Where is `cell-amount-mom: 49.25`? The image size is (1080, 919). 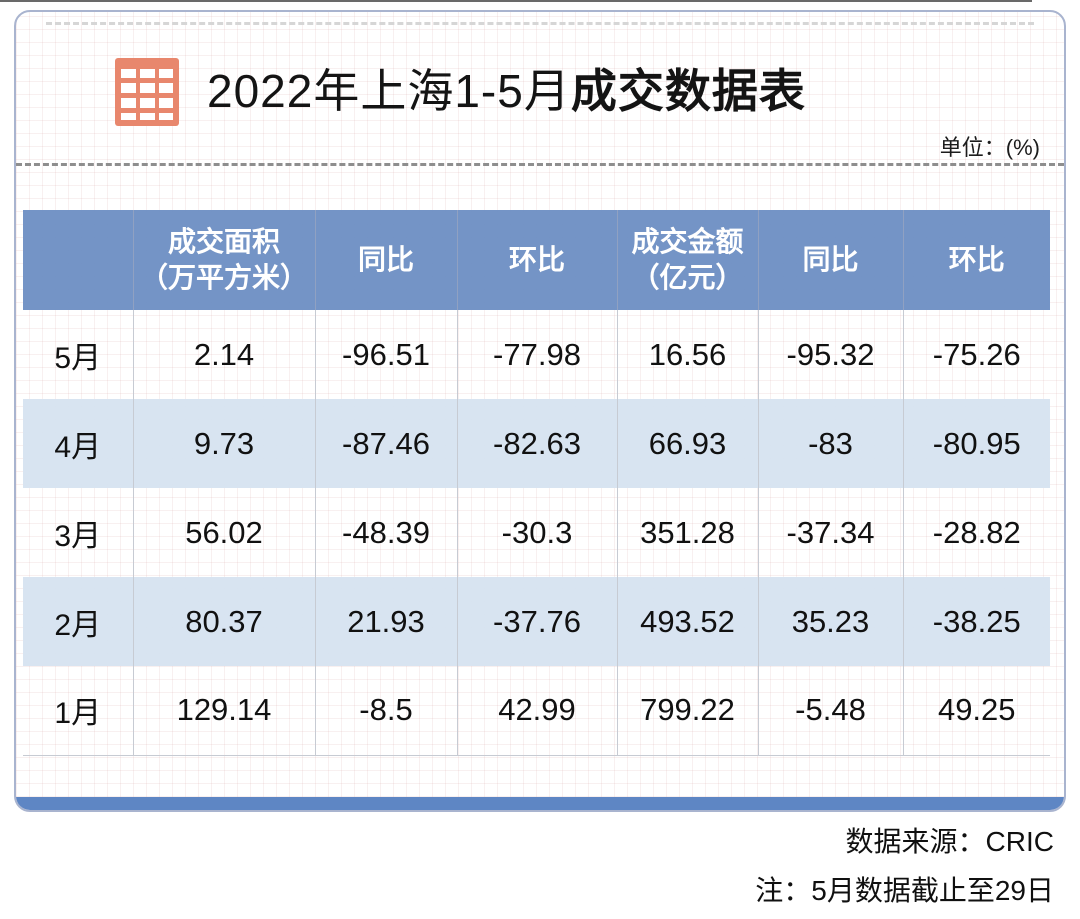 cell-amount-mom: 49.25 is located at coordinates (976, 711).